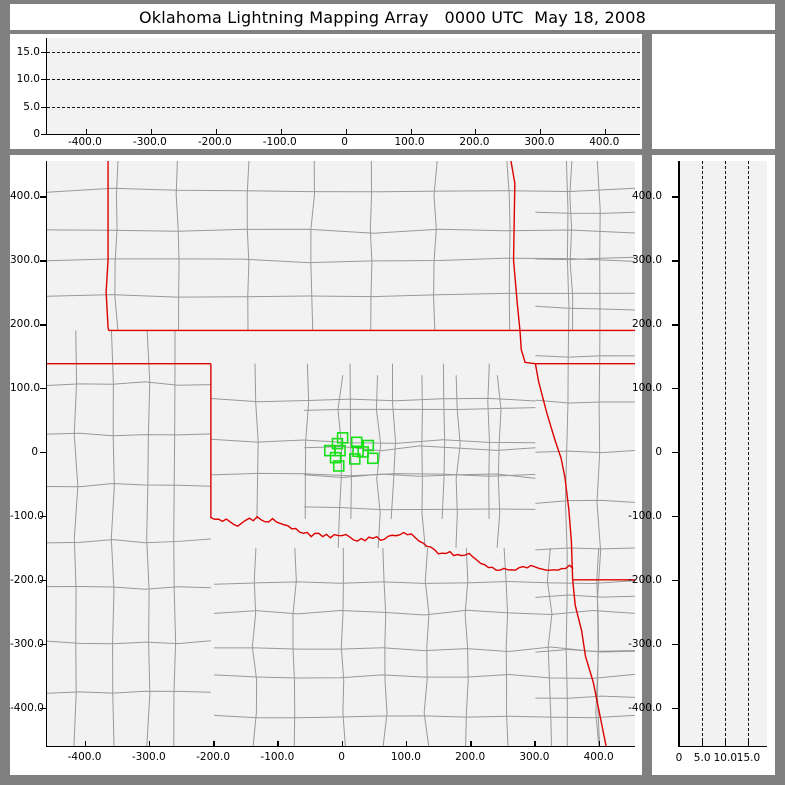 This screenshot has width=785, height=785. I want to click on x-tick-label: -200.0, so click(213, 757).